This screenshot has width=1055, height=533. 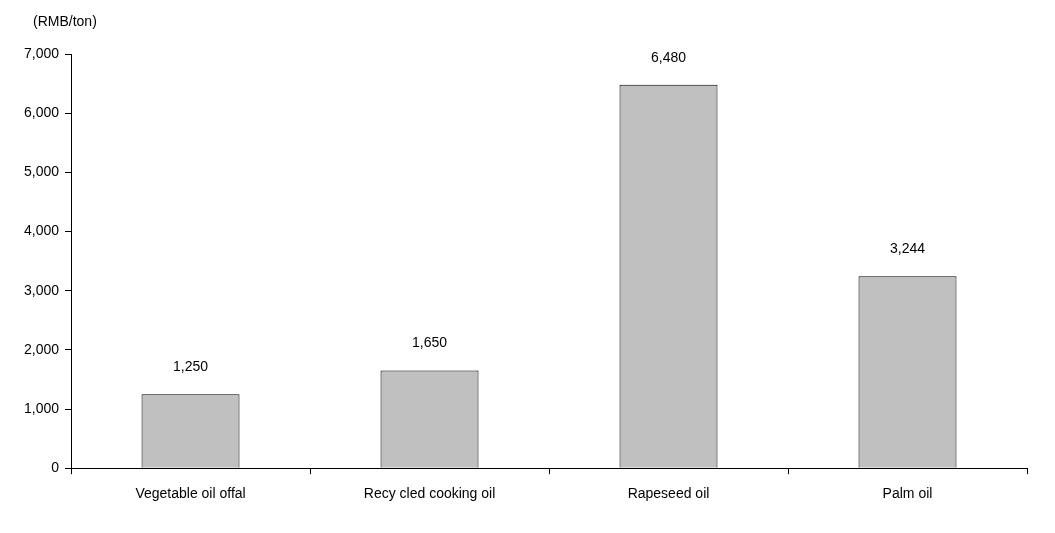 I want to click on data-label: 1,250, so click(x=191, y=366).